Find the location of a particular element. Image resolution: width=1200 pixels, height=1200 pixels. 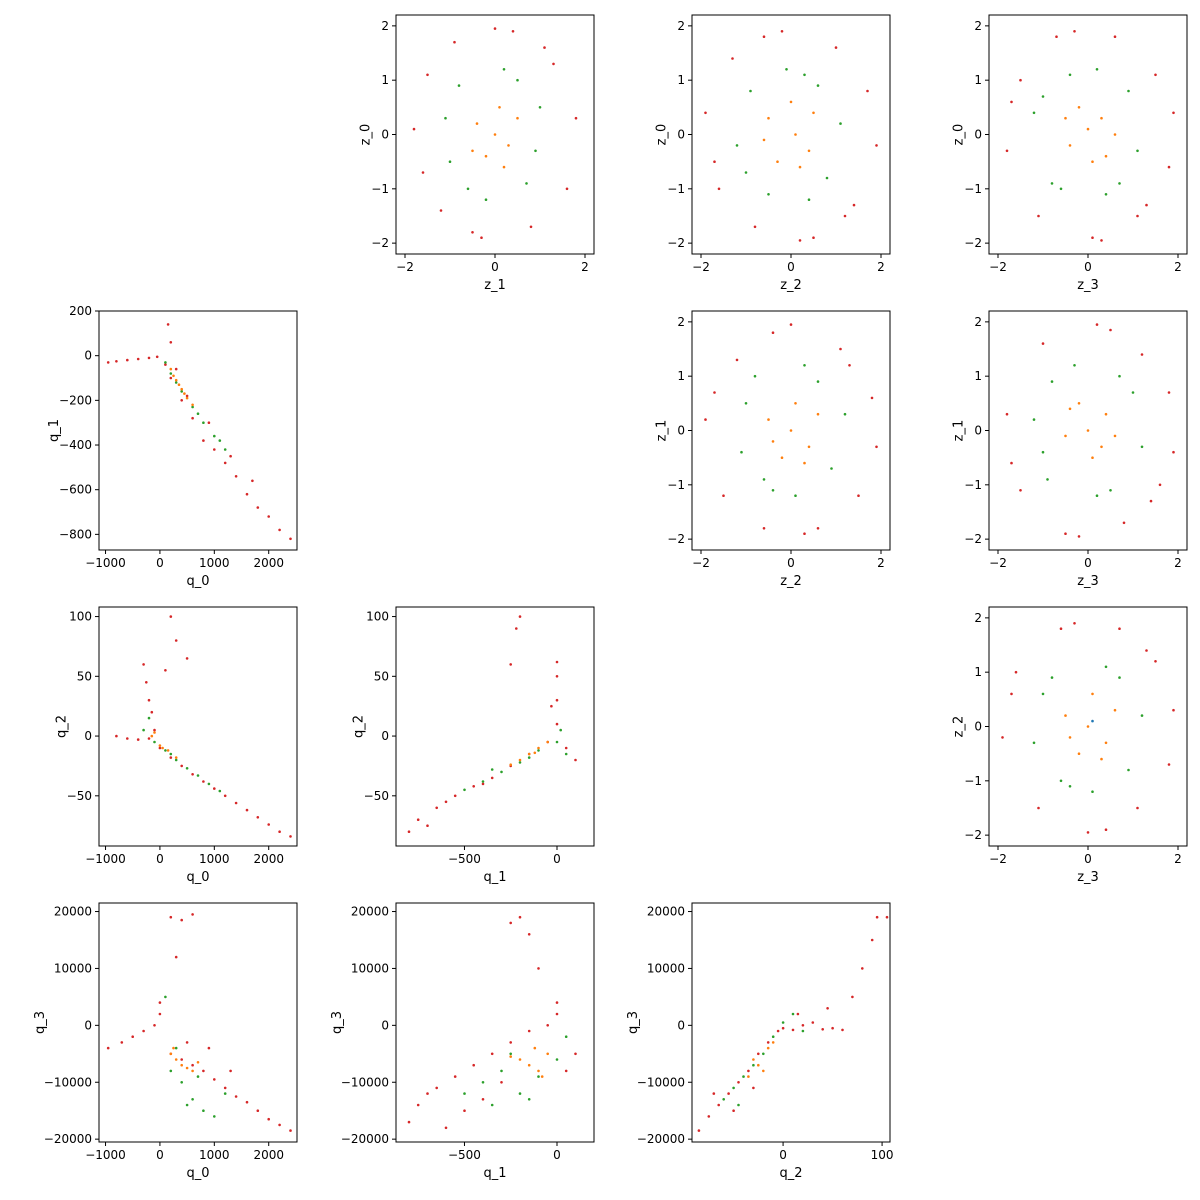

x-tick-label: −500 is located at coordinates (464, 1155).